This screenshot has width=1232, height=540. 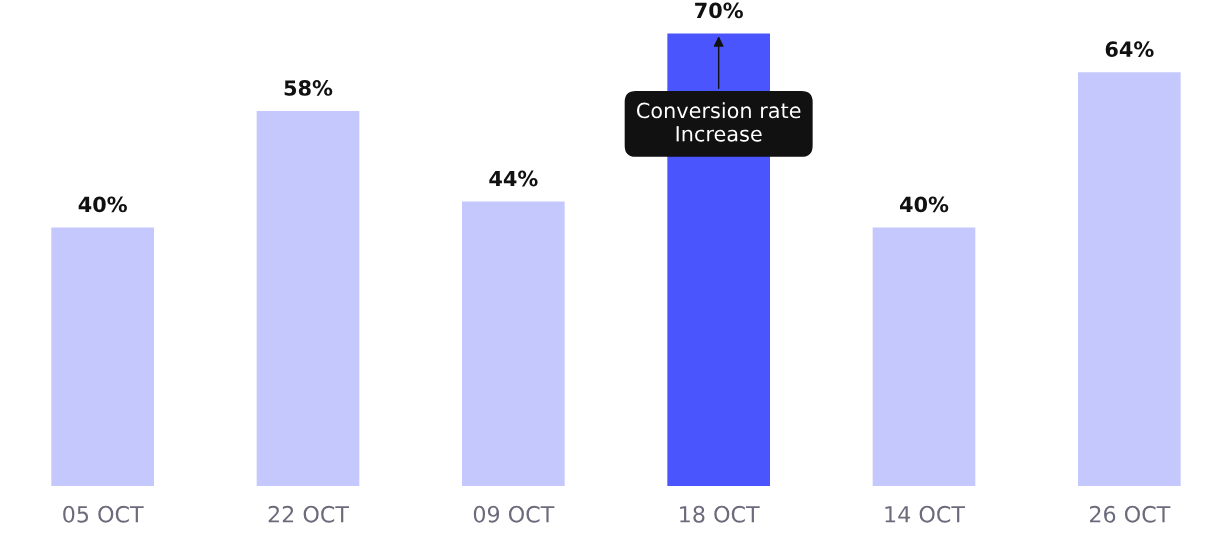 What do you see at coordinates (718, 122) in the screenshot?
I see `annotation: Conversion rate Increase` at bounding box center [718, 122].